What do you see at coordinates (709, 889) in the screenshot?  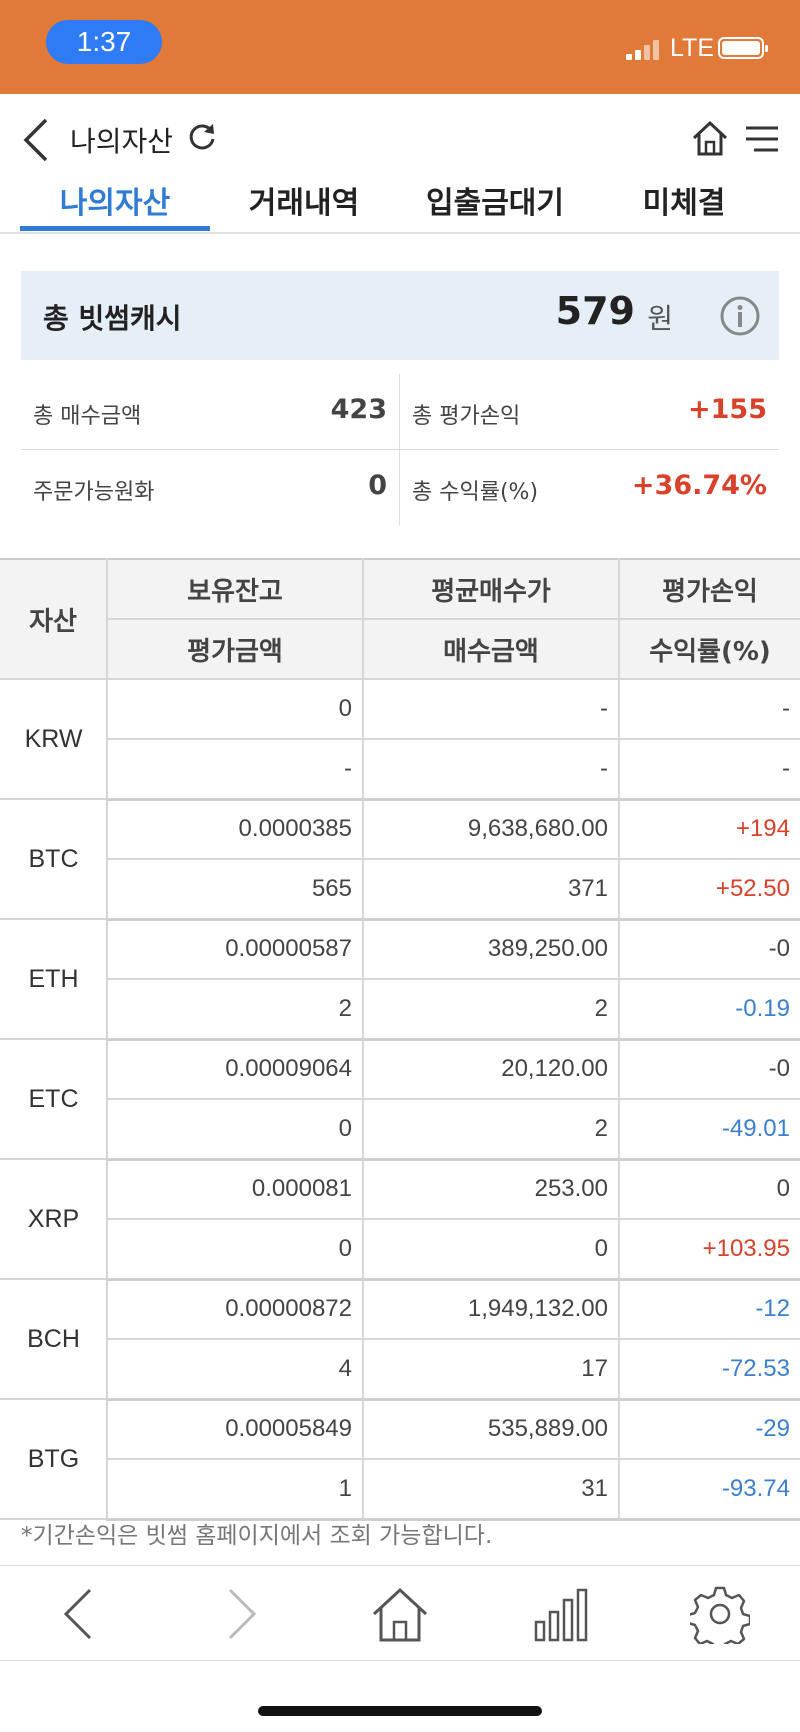 I see `return-rate: +52.50` at bounding box center [709, 889].